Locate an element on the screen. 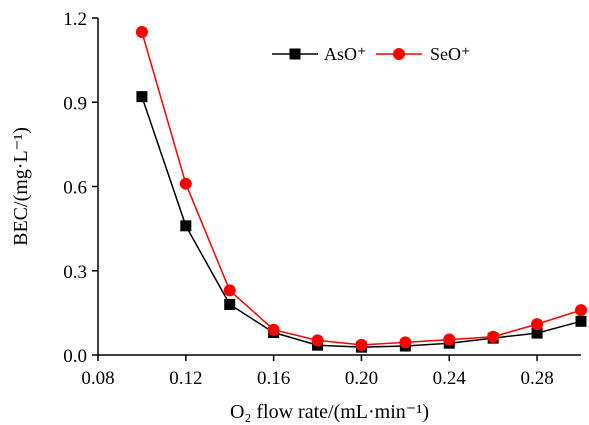 Image resolution: width=589 pixels, height=425 pixels. x-axis-label: O₂ flow rate/(mL·min⁻¹) is located at coordinates (329, 412).